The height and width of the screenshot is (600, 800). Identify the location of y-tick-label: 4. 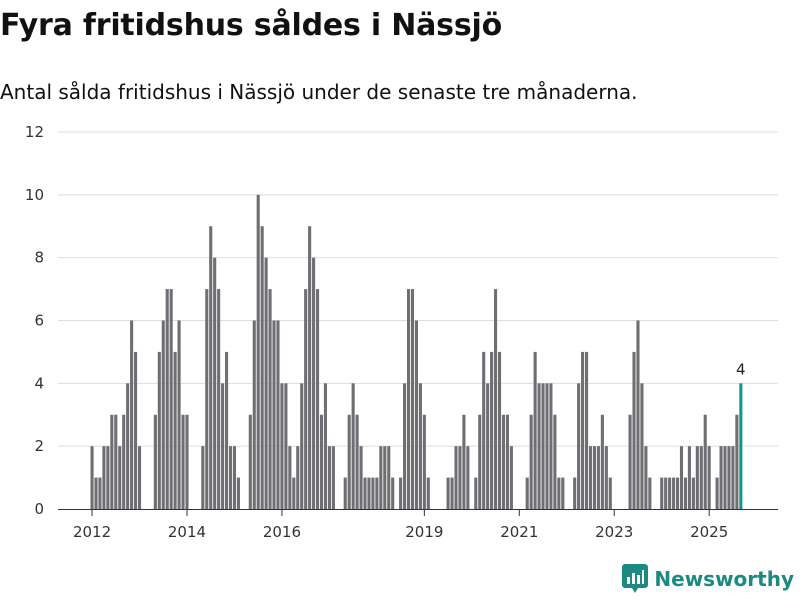
(39, 383).